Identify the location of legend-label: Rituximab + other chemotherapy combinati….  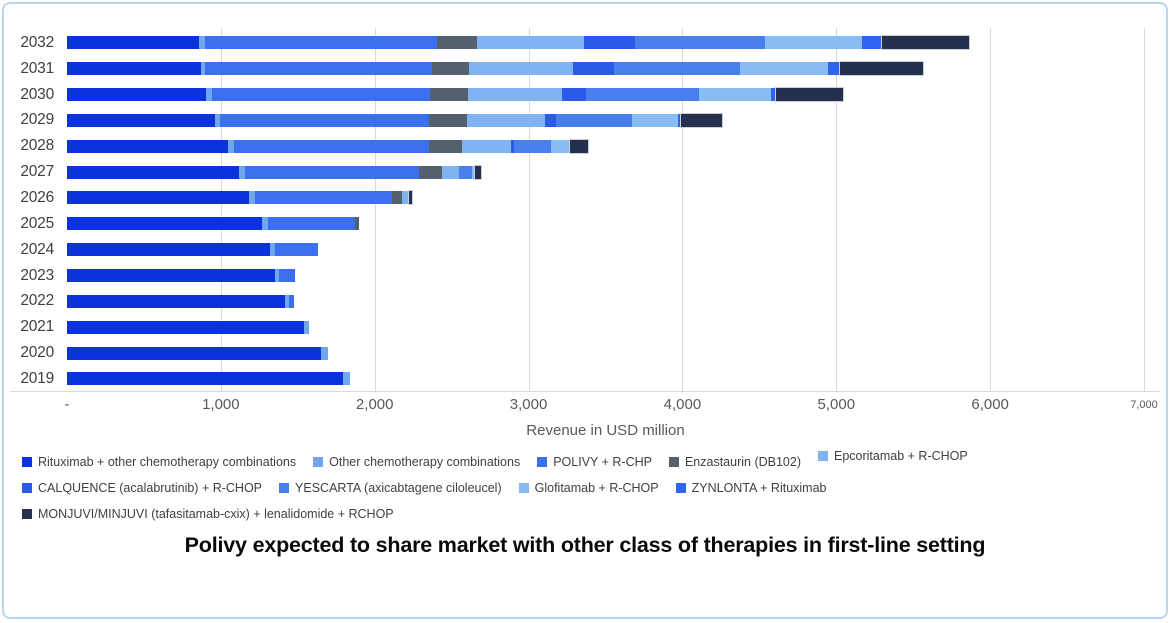
(167, 462).